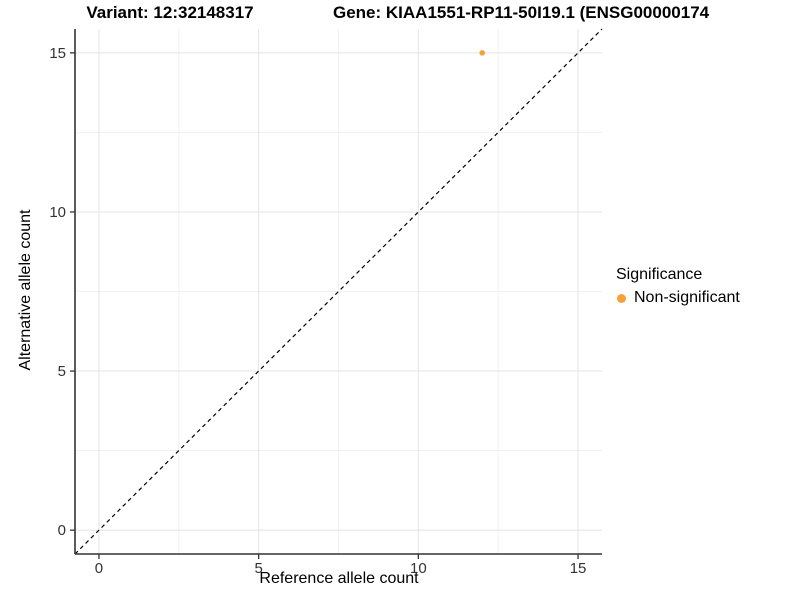  I want to click on legend: Significance Non-significant, so click(678, 286).